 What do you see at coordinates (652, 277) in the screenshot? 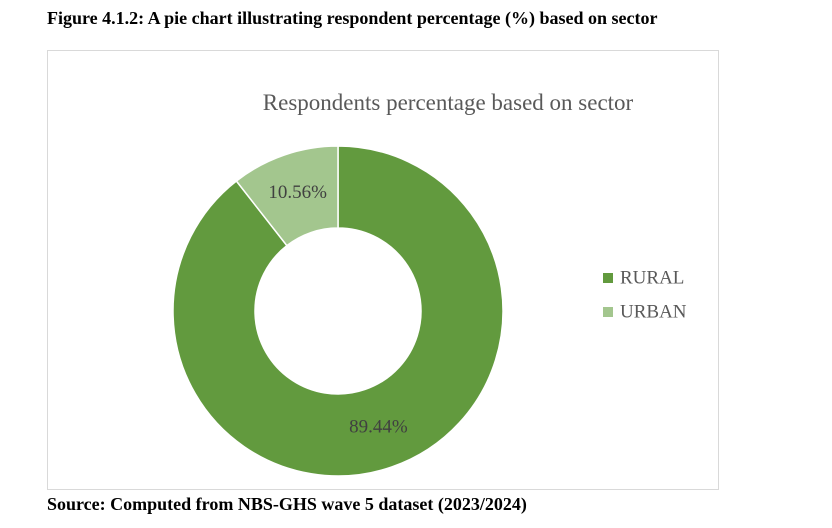
I see `legend-label-rural: RURAL` at bounding box center [652, 277].